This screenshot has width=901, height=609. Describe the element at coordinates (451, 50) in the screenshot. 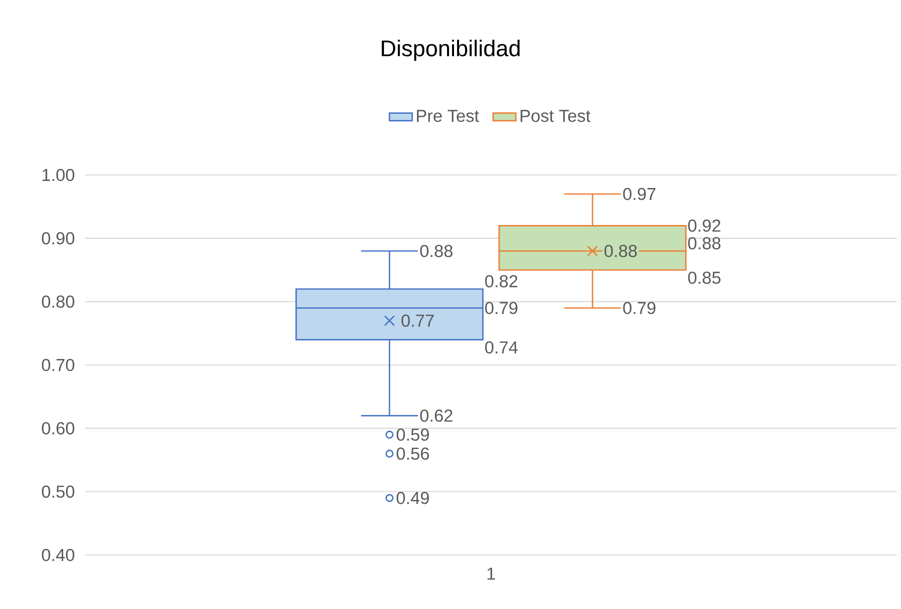

I see `chart-title: Disponibilidad` at that location.